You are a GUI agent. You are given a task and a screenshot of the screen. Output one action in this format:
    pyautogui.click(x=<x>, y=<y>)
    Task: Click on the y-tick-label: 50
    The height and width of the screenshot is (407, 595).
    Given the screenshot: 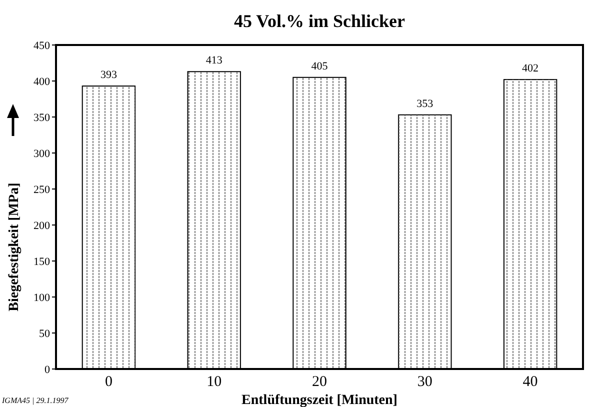 What is the action you would take?
    pyautogui.click(x=44, y=334)
    